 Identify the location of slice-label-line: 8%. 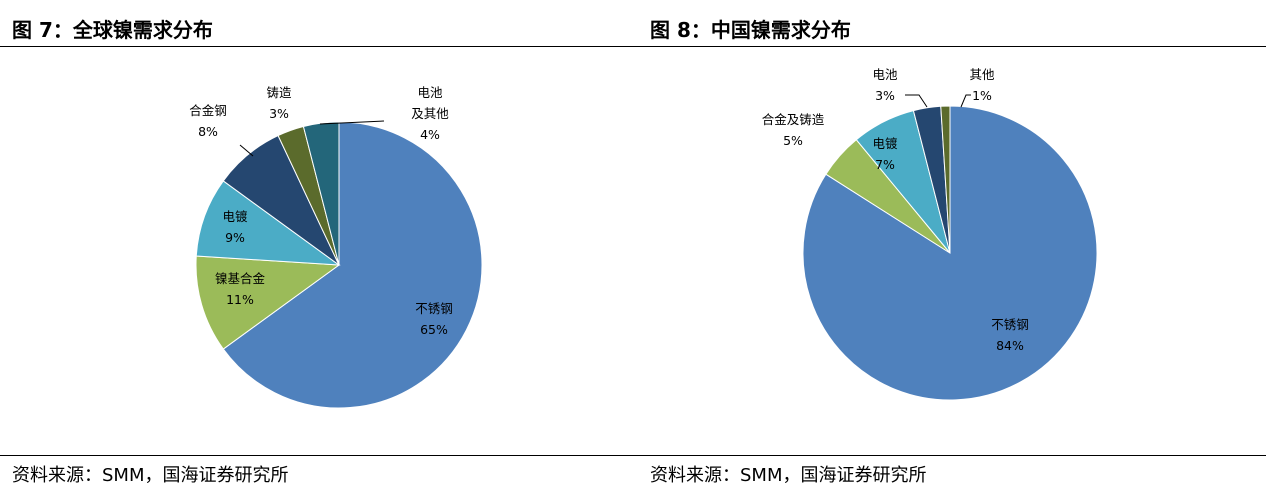
(208, 131).